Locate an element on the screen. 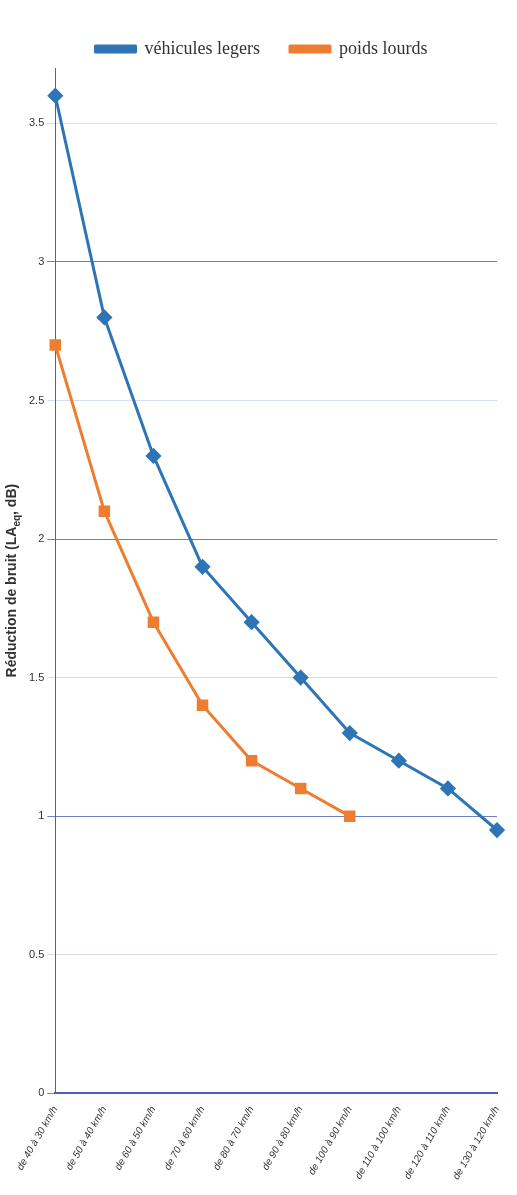 The height and width of the screenshot is (1195, 517). y-axis-title: Réduction de bruit (LAeq, dB) is located at coordinates (12, 580).